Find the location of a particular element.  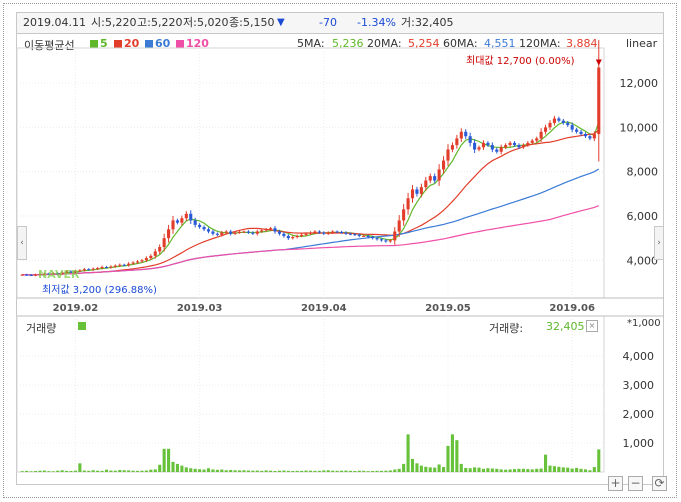

reset-button: ⟳ is located at coordinates (659, 483).